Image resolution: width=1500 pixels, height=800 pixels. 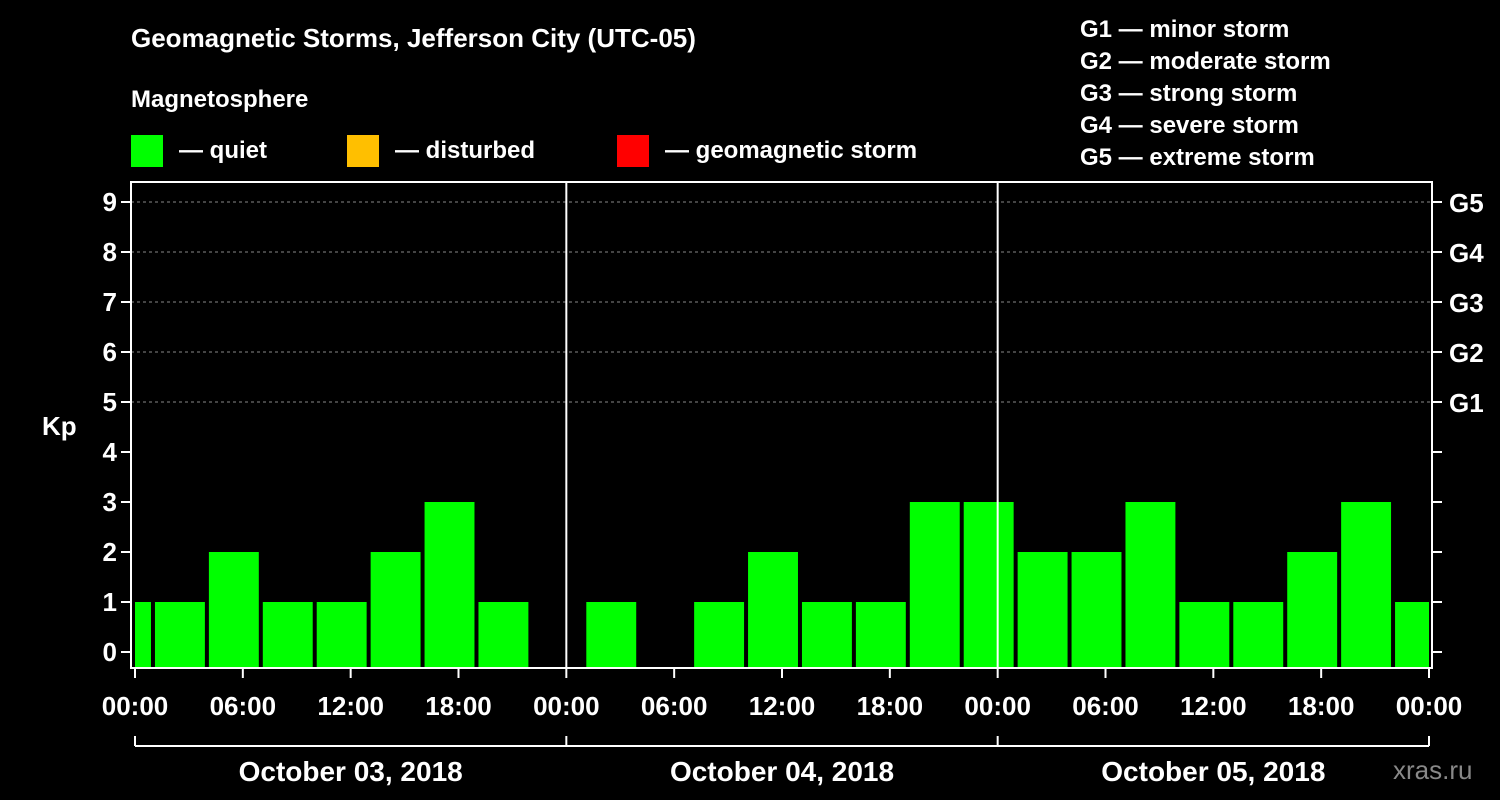 I want to click on legend-label-quiet: — quiet, so click(x=223, y=150).